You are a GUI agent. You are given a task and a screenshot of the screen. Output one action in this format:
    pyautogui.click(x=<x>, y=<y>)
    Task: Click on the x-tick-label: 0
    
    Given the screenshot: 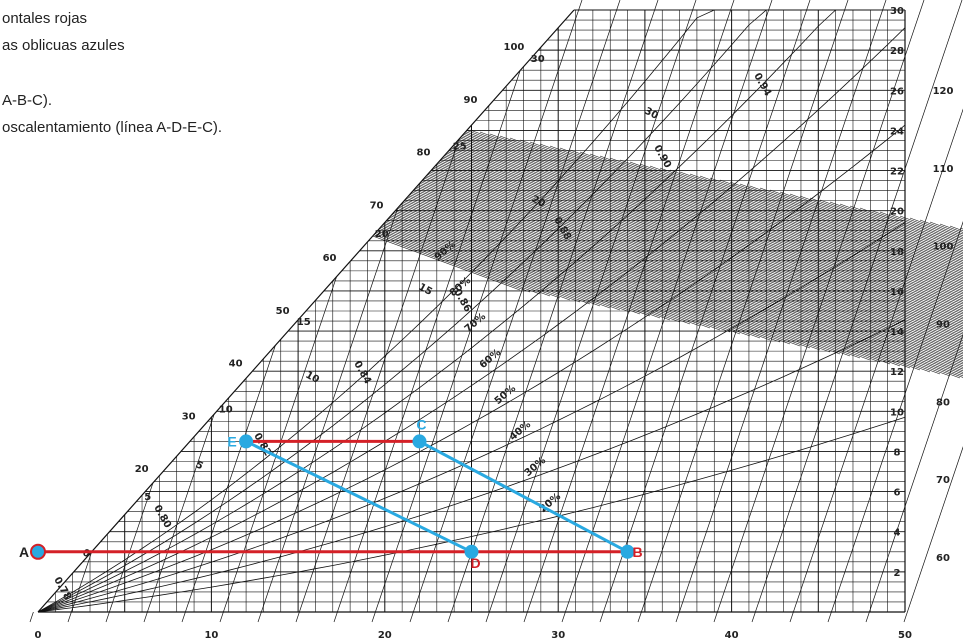 What is the action you would take?
    pyautogui.click(x=38, y=635)
    